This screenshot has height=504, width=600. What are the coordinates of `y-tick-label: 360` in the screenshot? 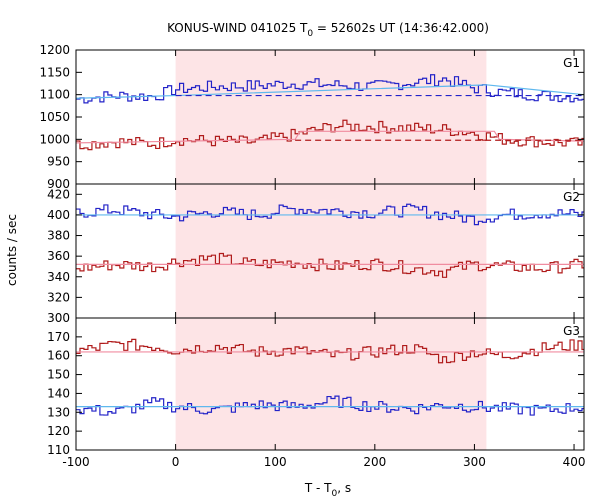 It's located at (58, 256).